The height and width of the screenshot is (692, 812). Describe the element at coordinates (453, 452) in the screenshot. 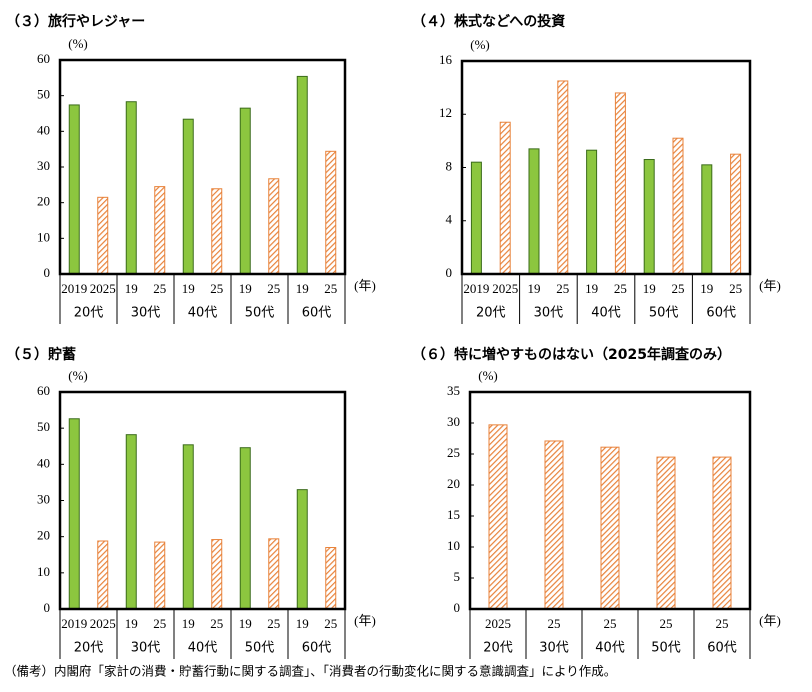

I see `y-tick-label: 25` at that location.